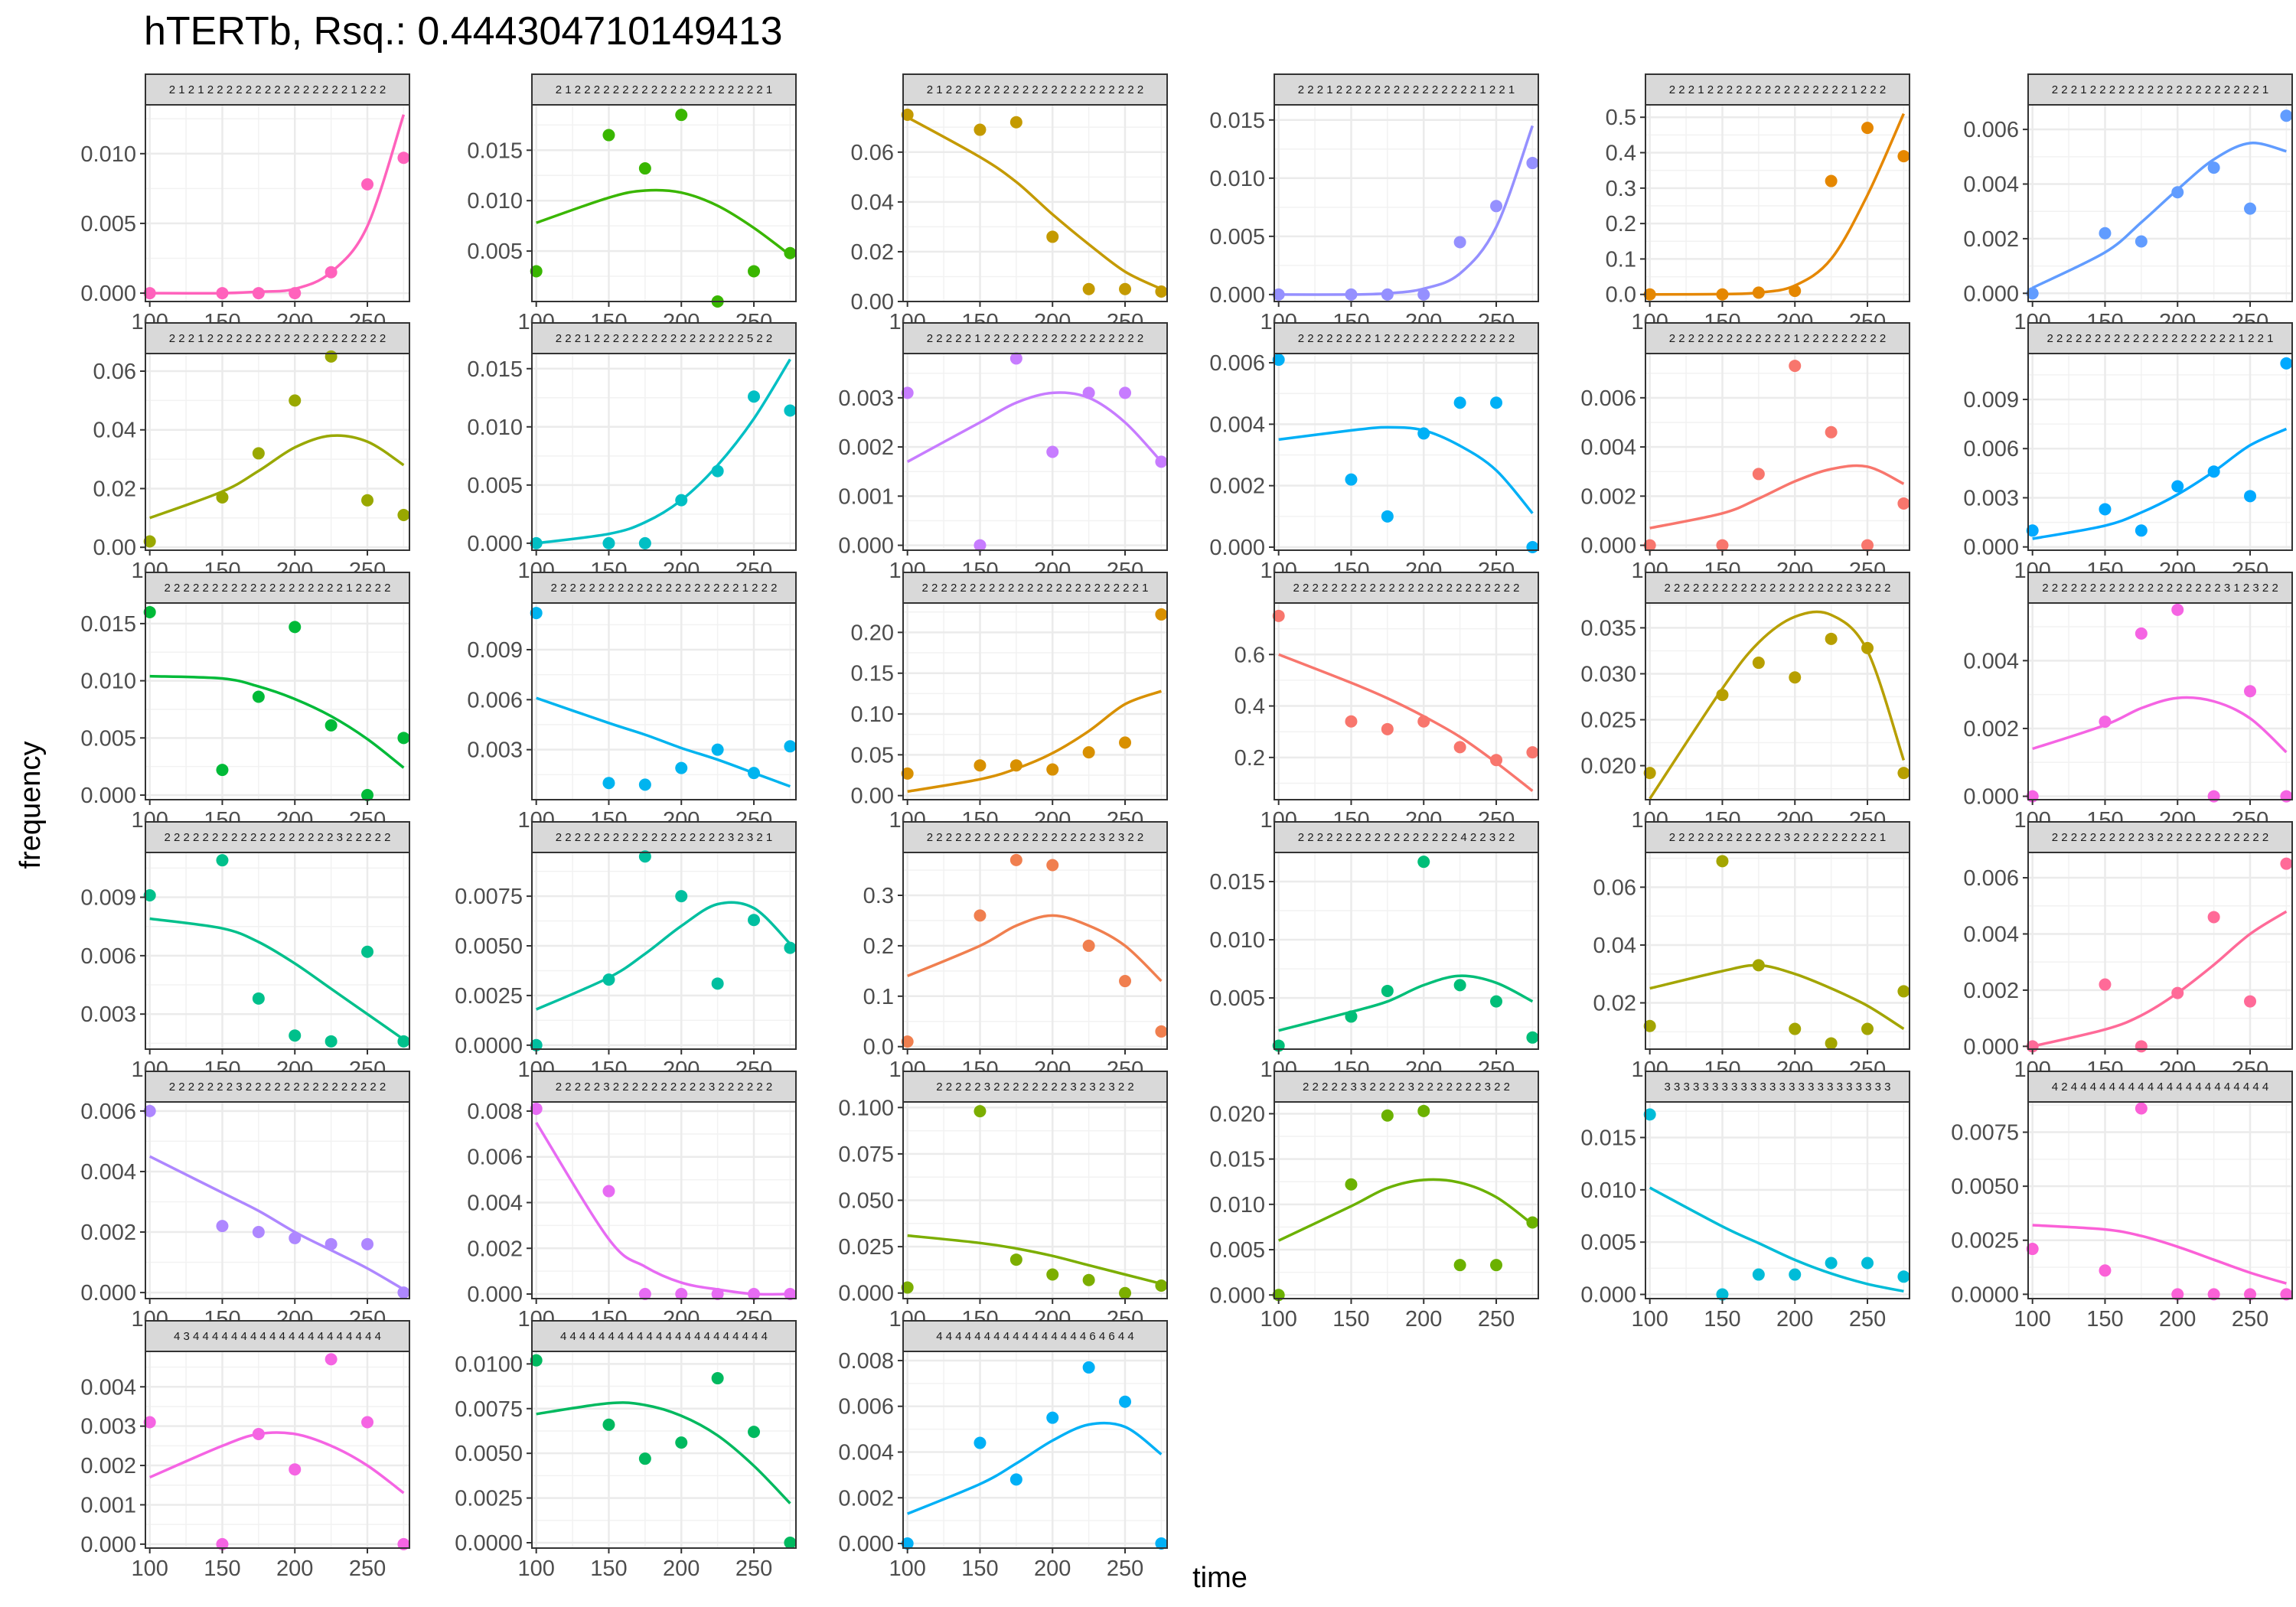  What do you see at coordinates (1649, 1320) in the screenshot?
I see `x-tick-label: 100` at bounding box center [1649, 1320].